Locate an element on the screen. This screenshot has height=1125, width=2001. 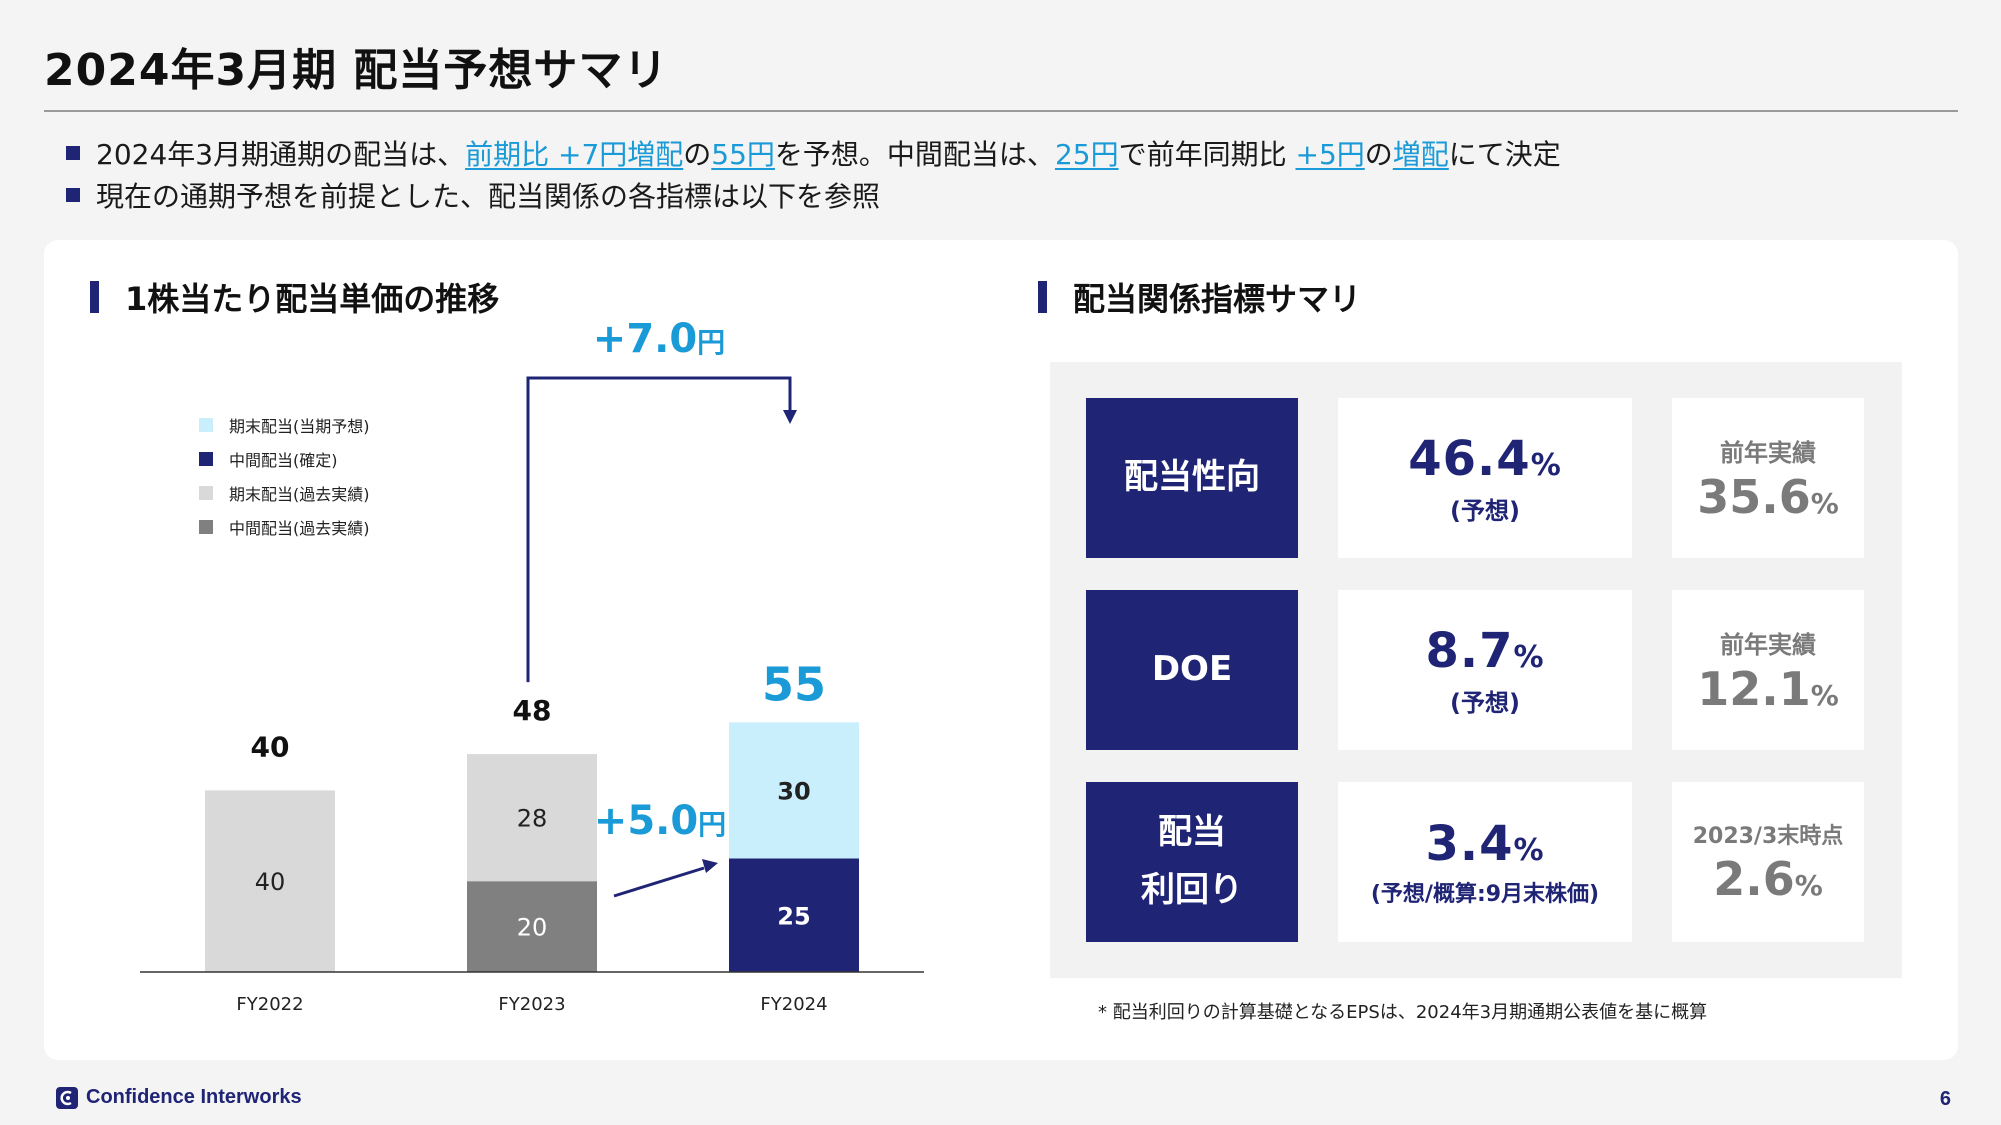
page-title: 2024年3月期 配当予想サマリ is located at coordinates (356, 70).